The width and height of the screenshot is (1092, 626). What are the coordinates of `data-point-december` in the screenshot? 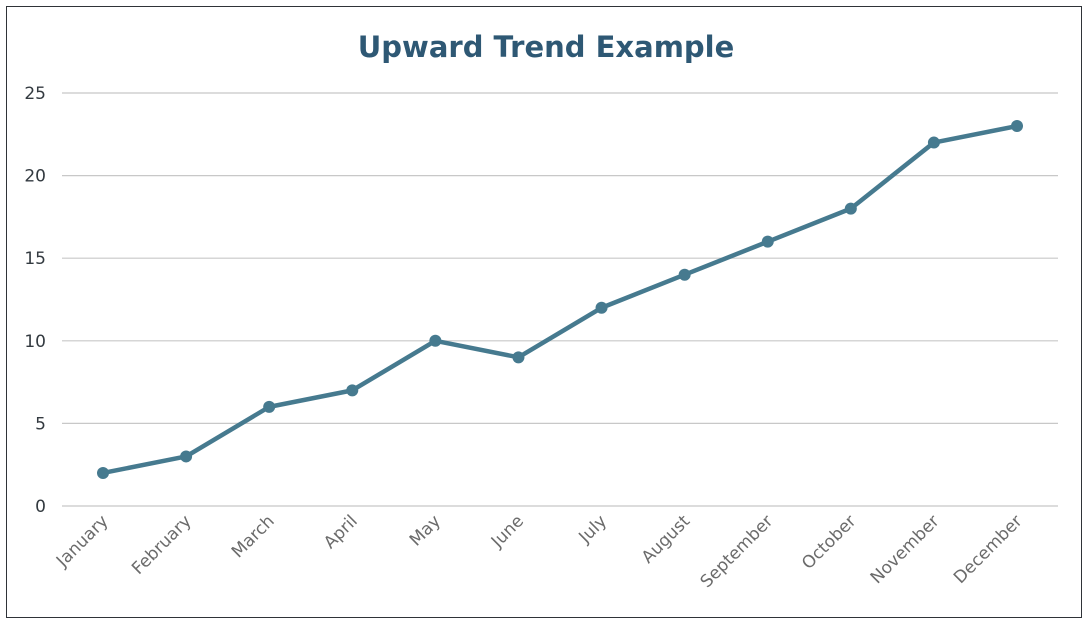 It's located at (1017, 126).